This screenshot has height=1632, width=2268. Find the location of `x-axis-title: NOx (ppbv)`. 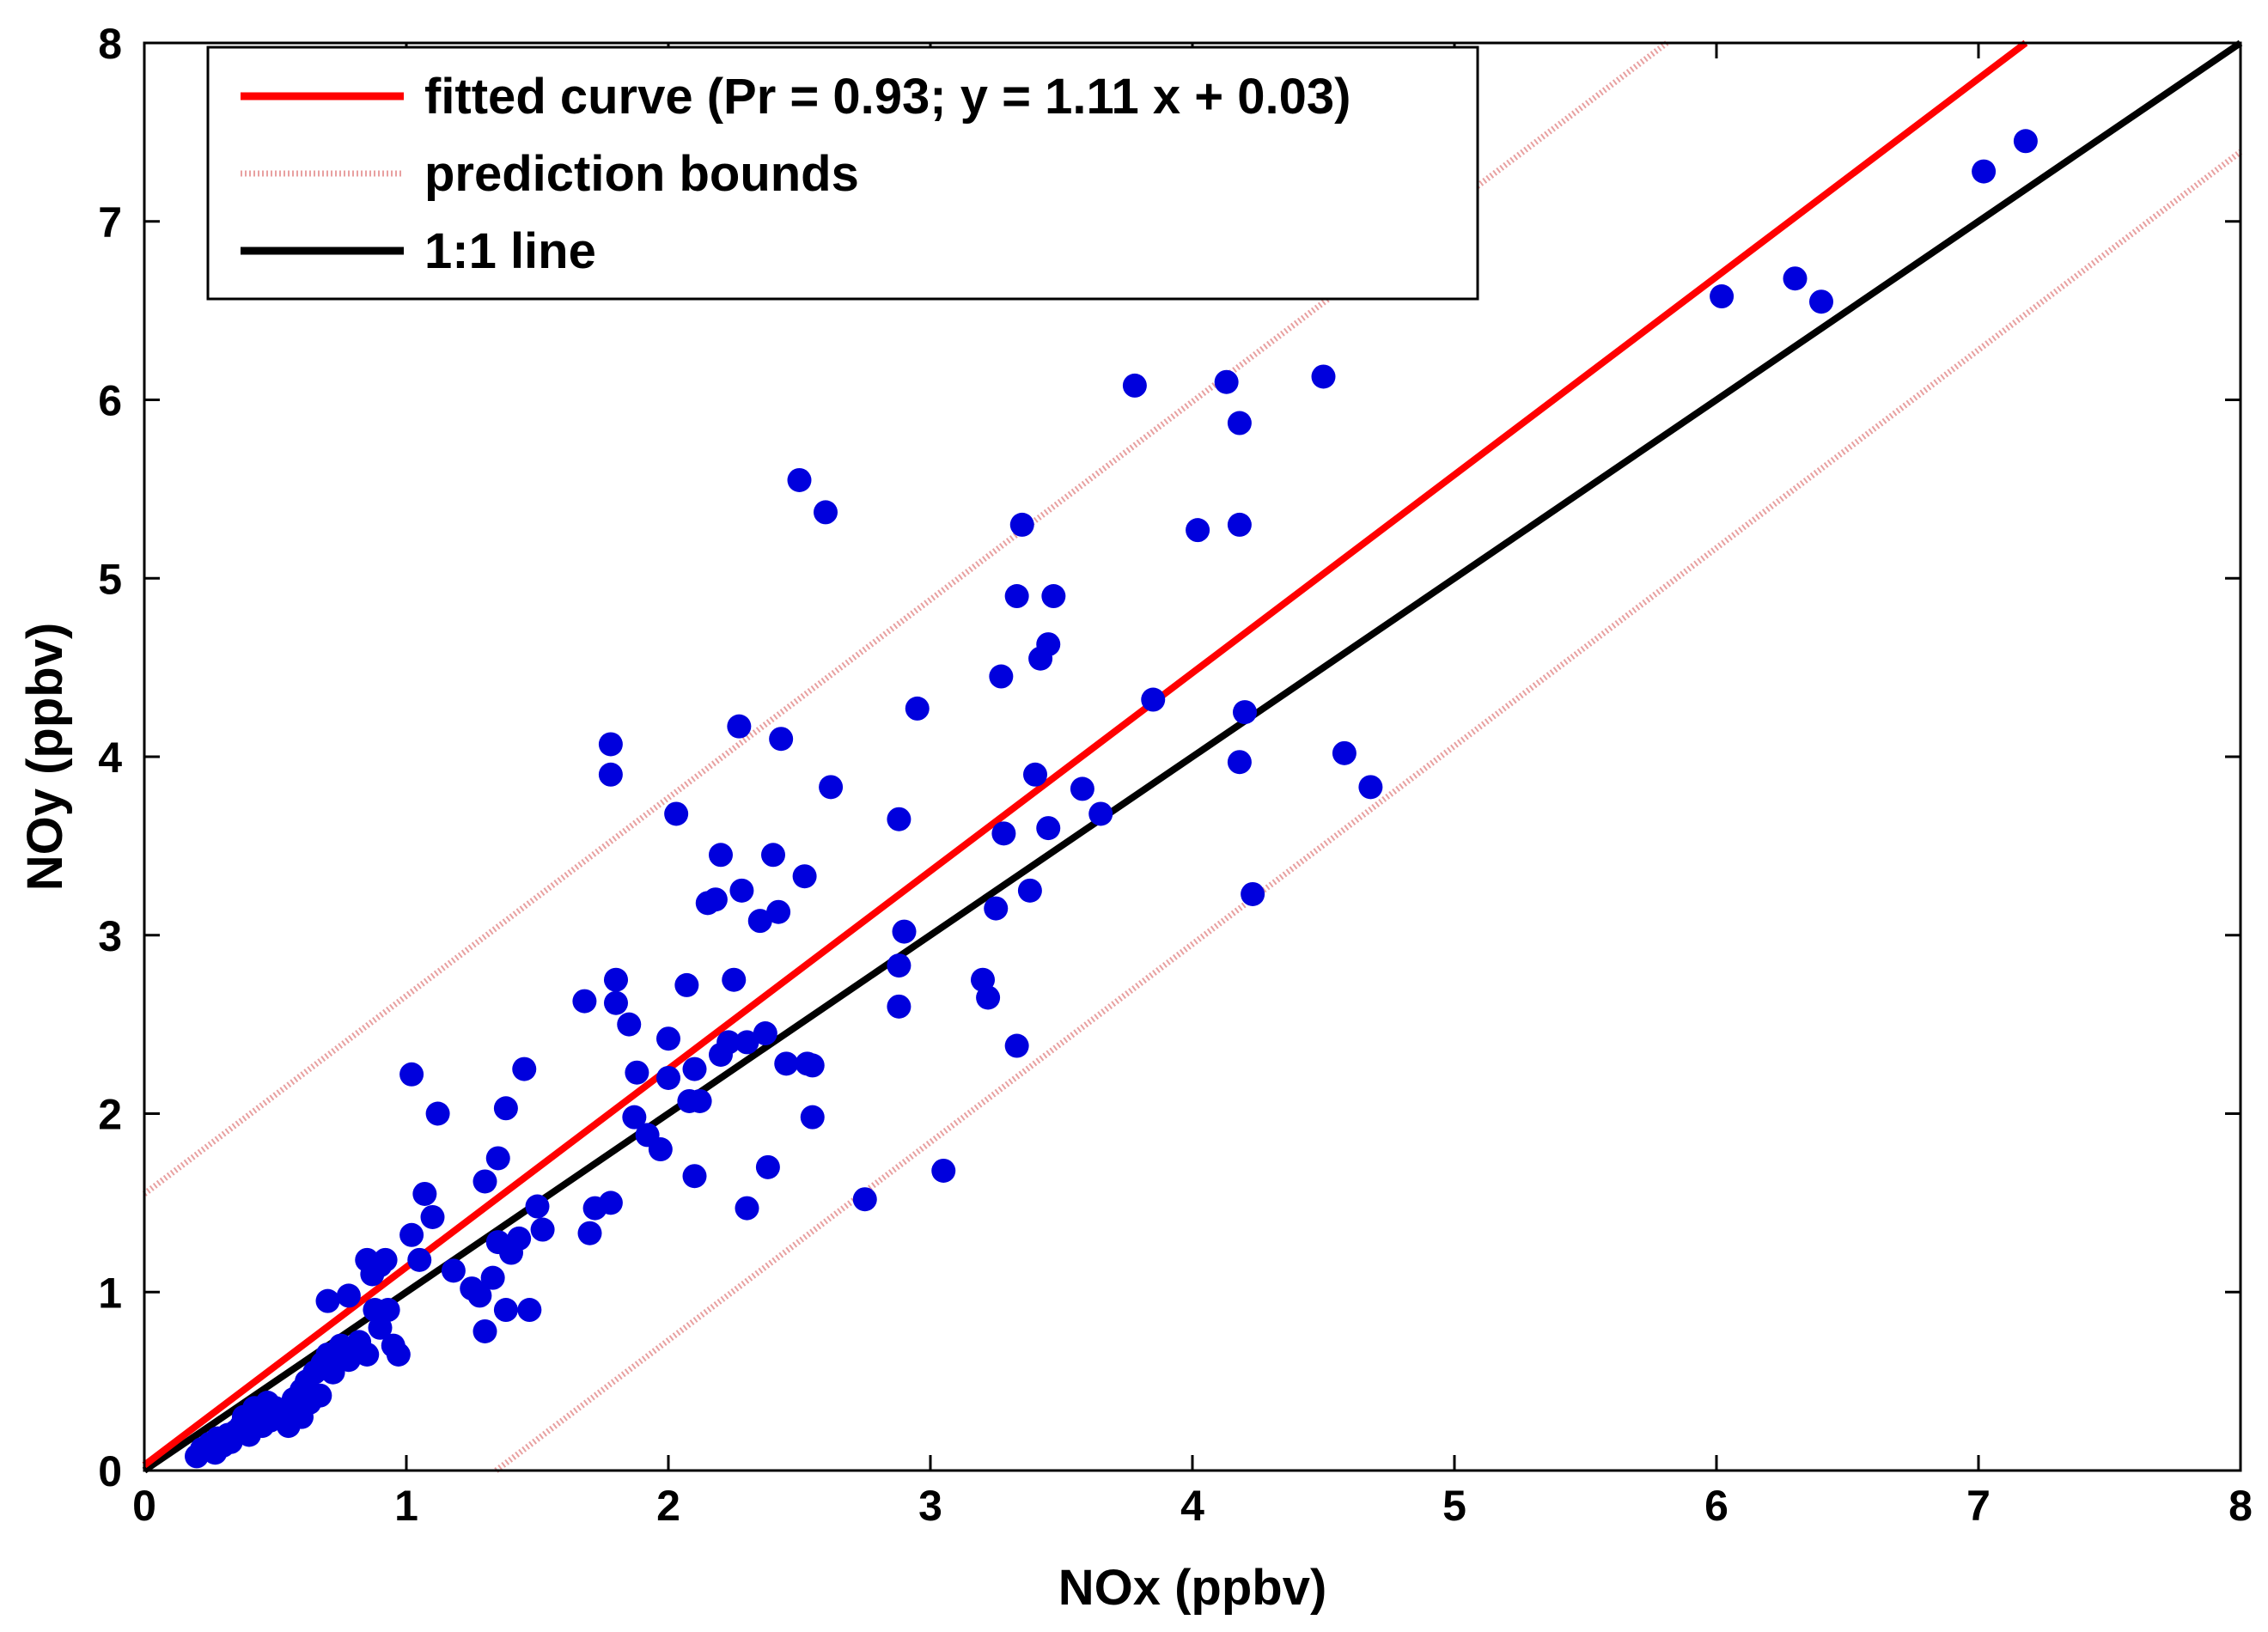

x-axis-title: NOx (ppbv) is located at coordinates (1192, 1588).